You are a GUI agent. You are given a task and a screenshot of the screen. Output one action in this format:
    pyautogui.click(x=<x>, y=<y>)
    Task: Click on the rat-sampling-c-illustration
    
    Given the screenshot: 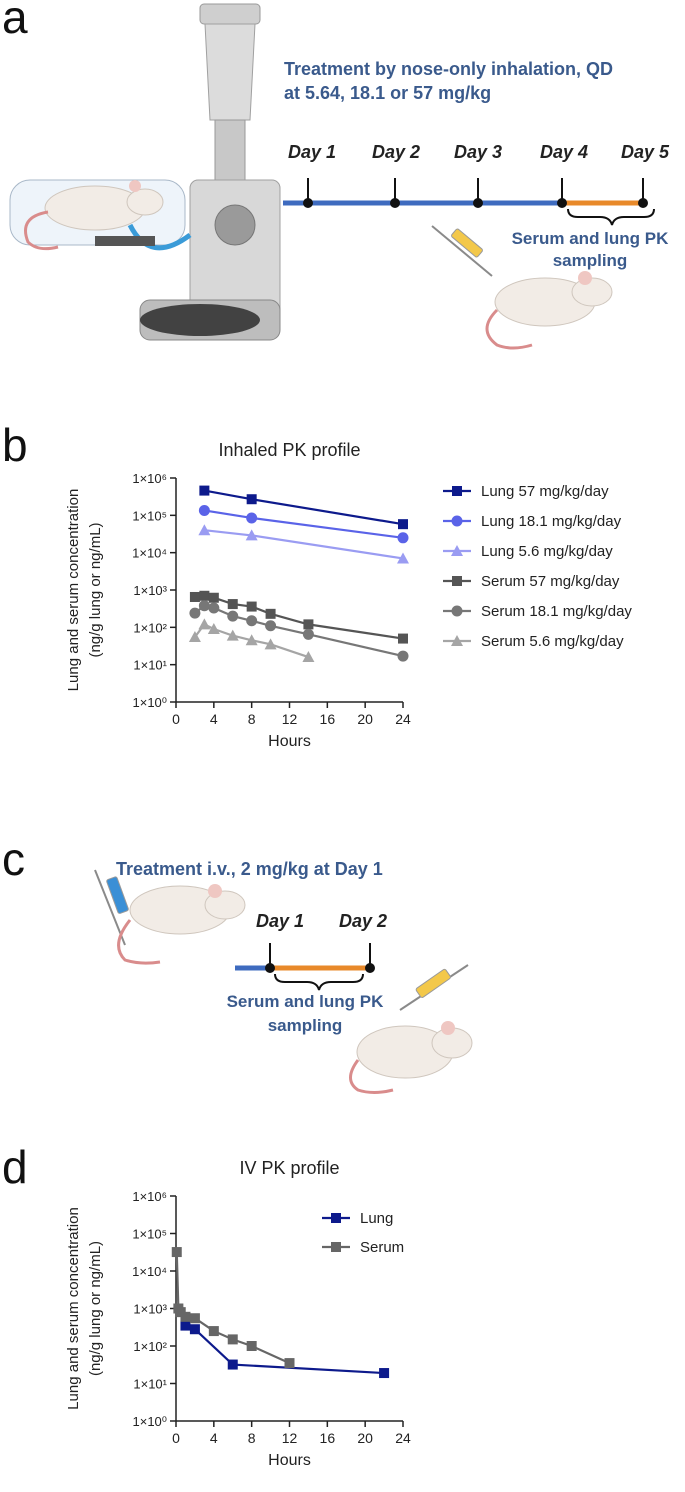 What is the action you would take?
    pyautogui.click(x=411, y=1057)
    